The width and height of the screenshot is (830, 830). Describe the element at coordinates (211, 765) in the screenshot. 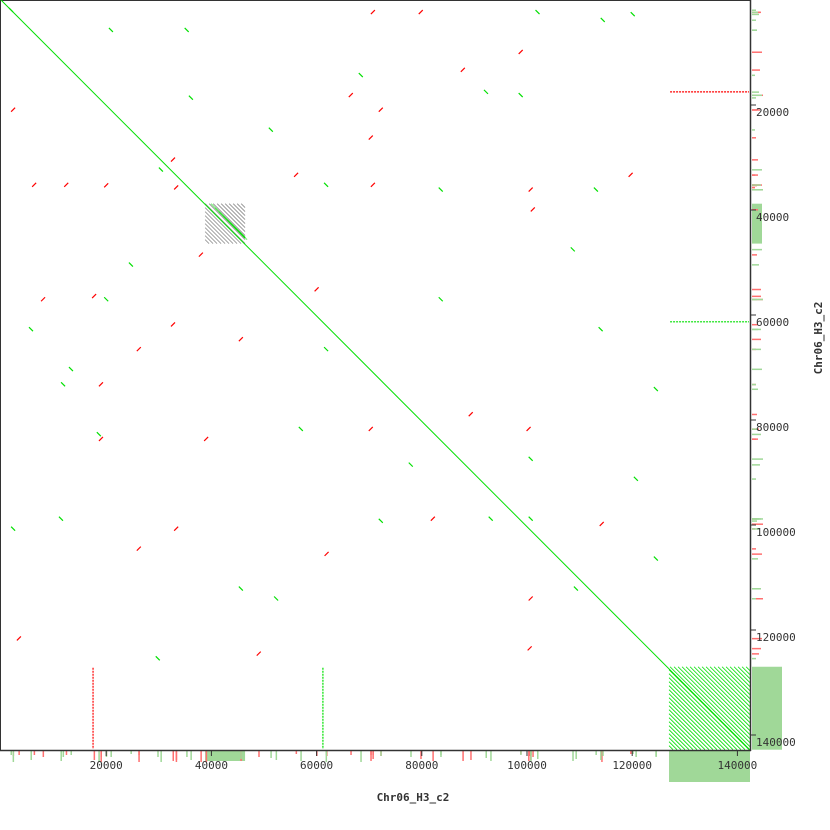

I see `x-tick-label: 40000` at that location.